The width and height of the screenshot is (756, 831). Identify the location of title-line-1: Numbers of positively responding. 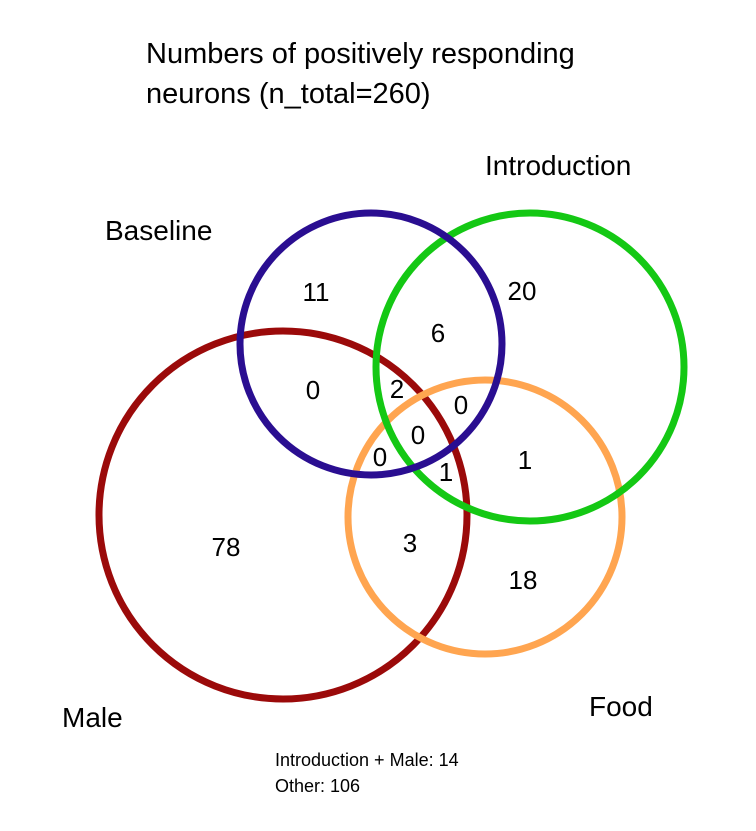
(360, 54).